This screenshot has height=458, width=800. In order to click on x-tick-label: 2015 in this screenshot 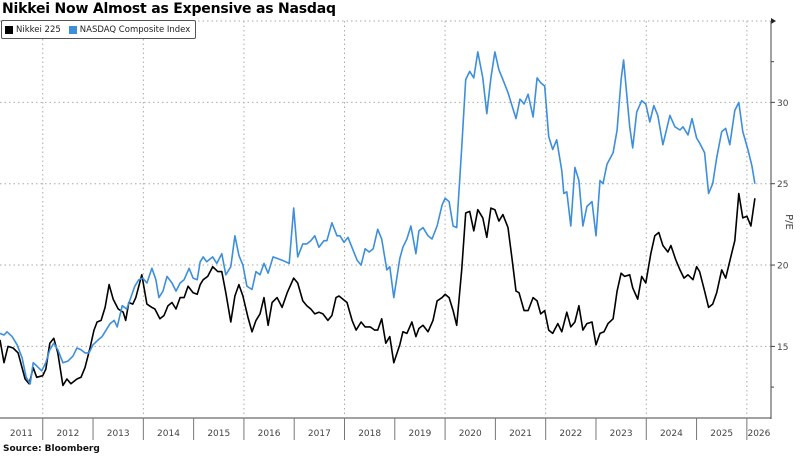, I will do `click(218, 434)`.